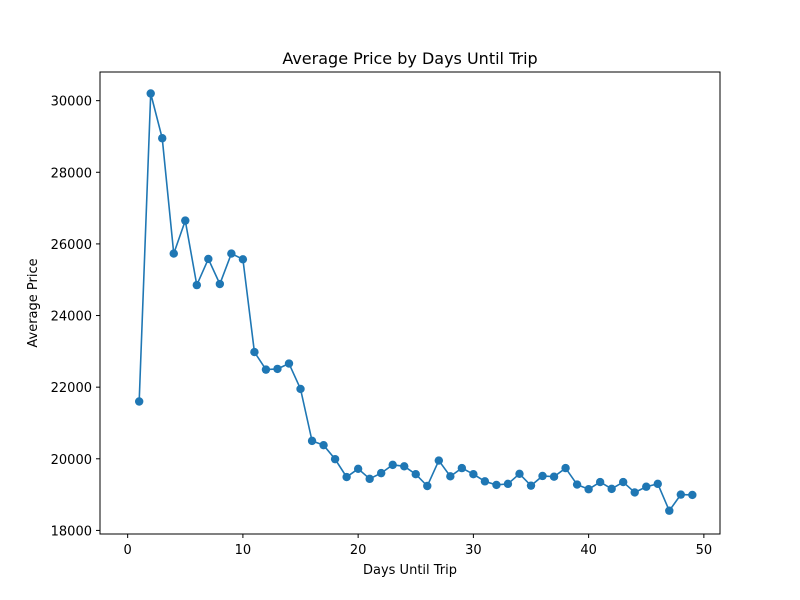  I want to click on y-tick-label: 20000, so click(71, 460).